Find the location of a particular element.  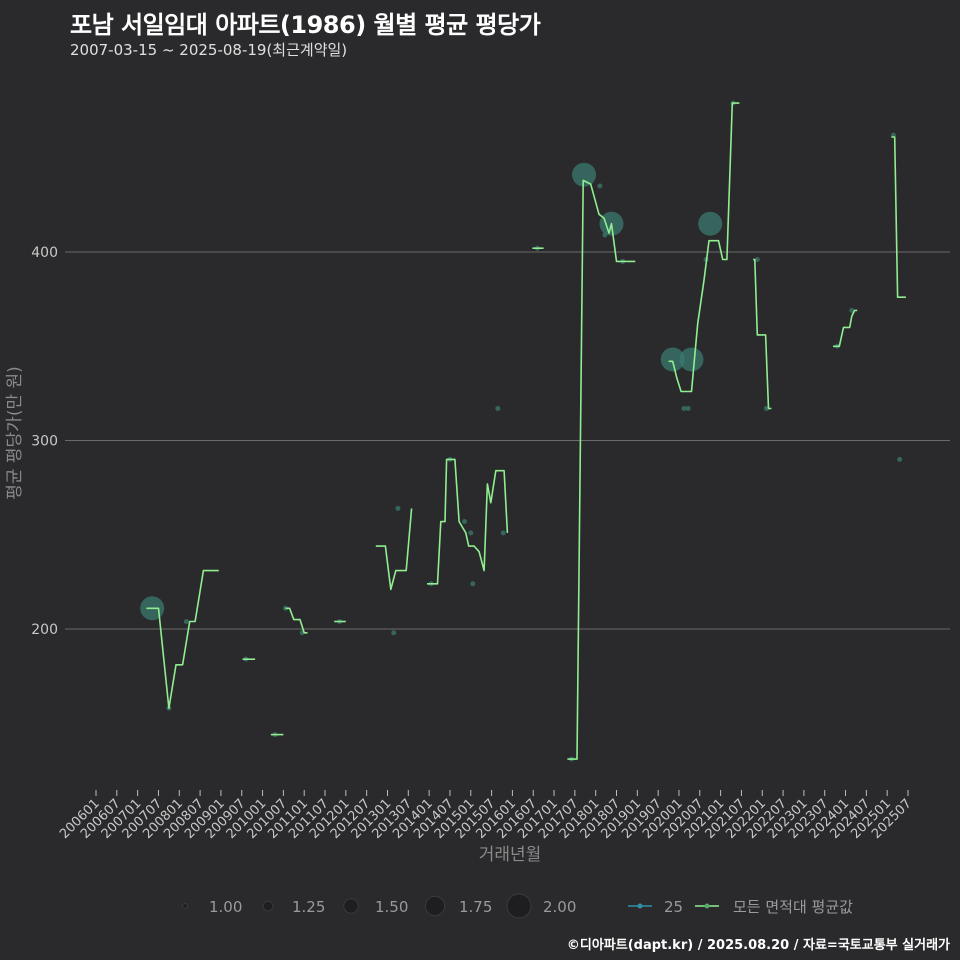

chart-title: 포남 서일임대 아파트(1986) 월별 평균 평당가 is located at coordinates (305, 25).